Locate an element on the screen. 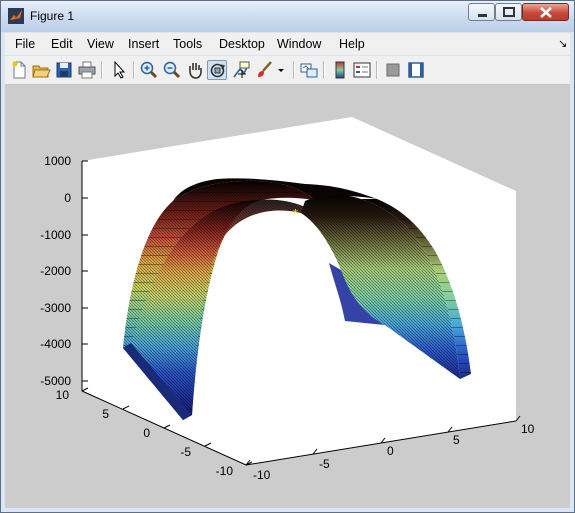  menu-edit: Edit is located at coordinates (62, 44).